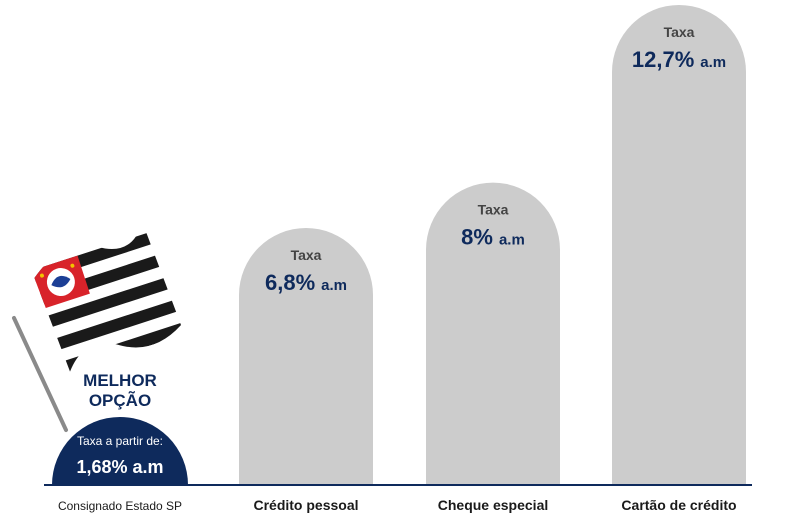  I want to click on bar-value-number-3: 12,7%, so click(663, 59).